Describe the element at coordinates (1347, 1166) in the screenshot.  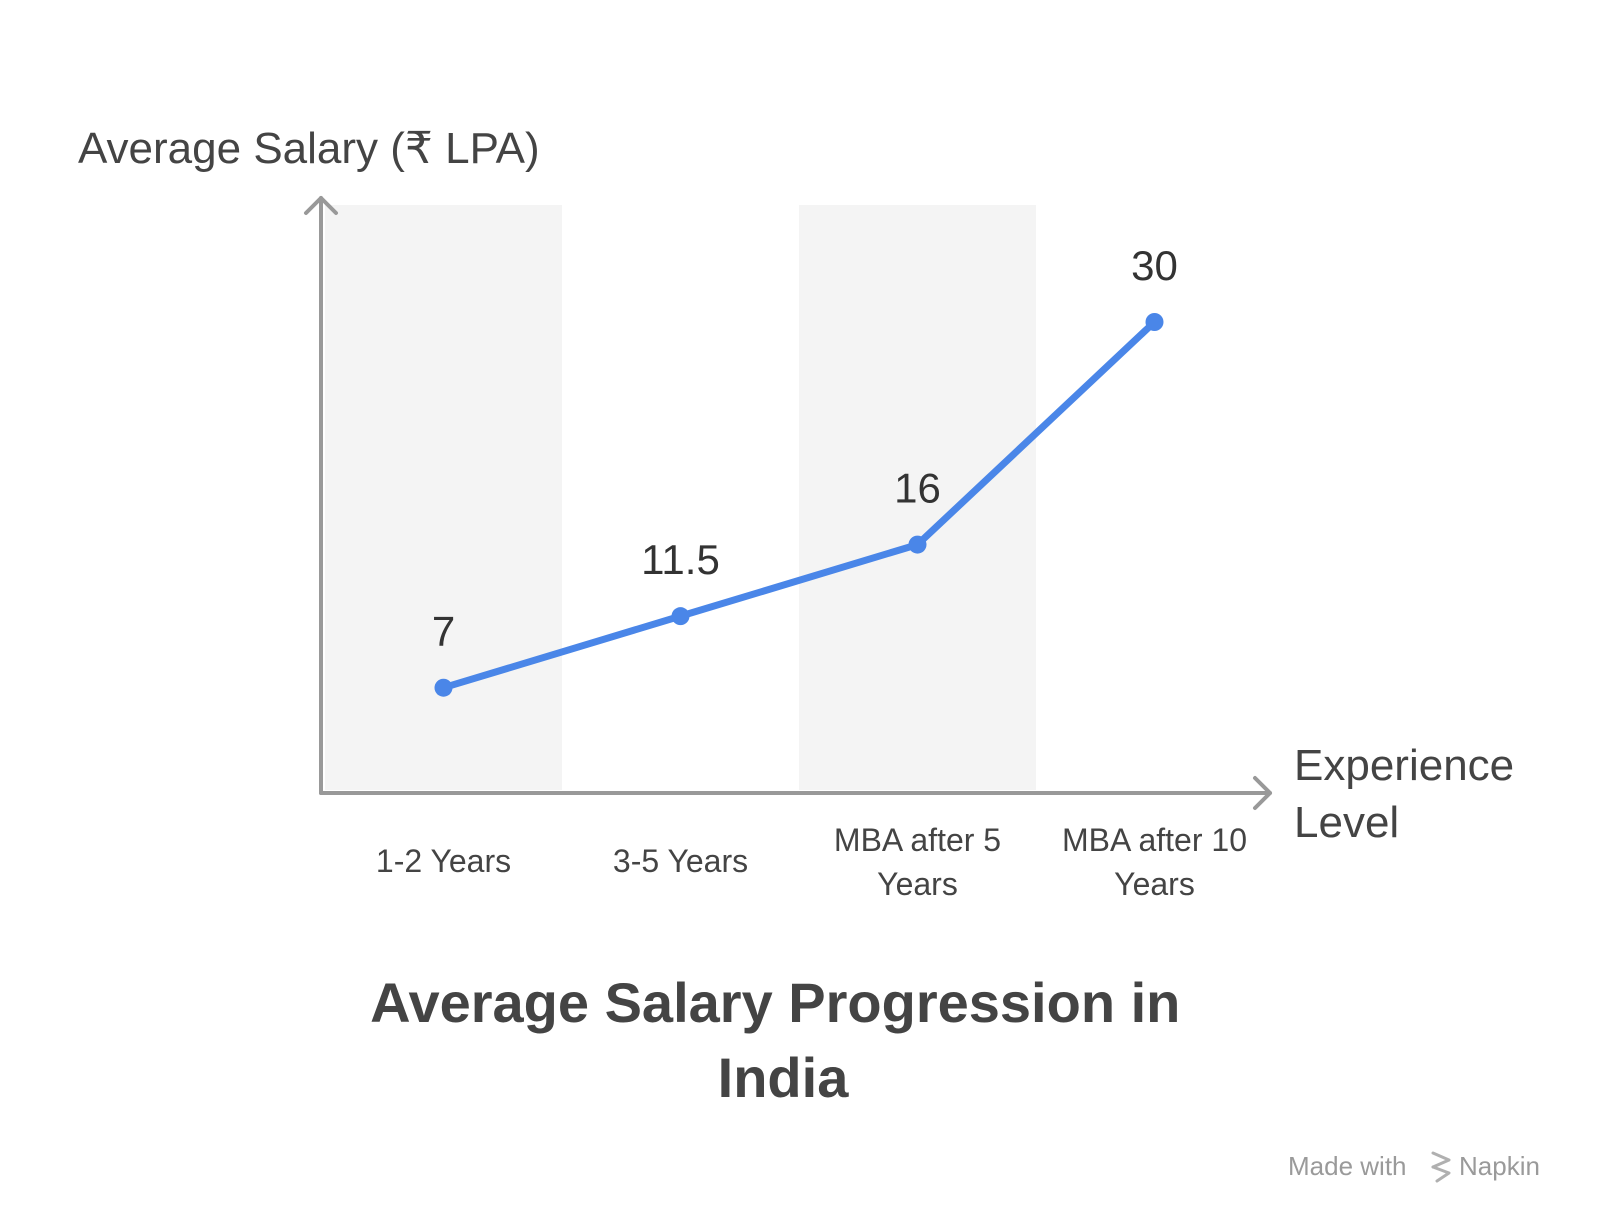
I see `made-with-text: Made with` at that location.